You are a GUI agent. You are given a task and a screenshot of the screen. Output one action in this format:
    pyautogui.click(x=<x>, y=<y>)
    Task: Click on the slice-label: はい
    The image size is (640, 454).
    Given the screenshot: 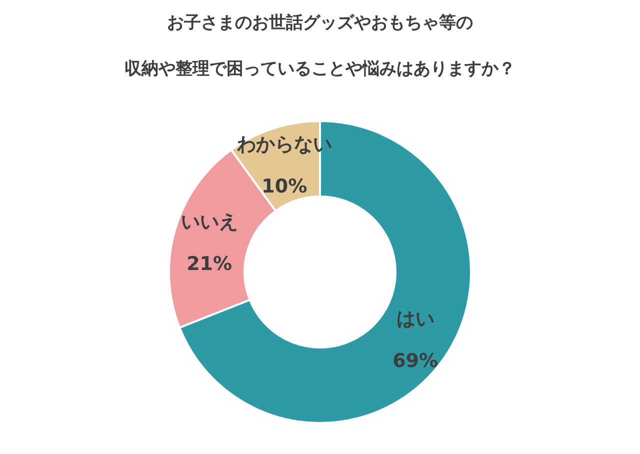 What is the action you would take?
    pyautogui.click(x=415, y=319)
    